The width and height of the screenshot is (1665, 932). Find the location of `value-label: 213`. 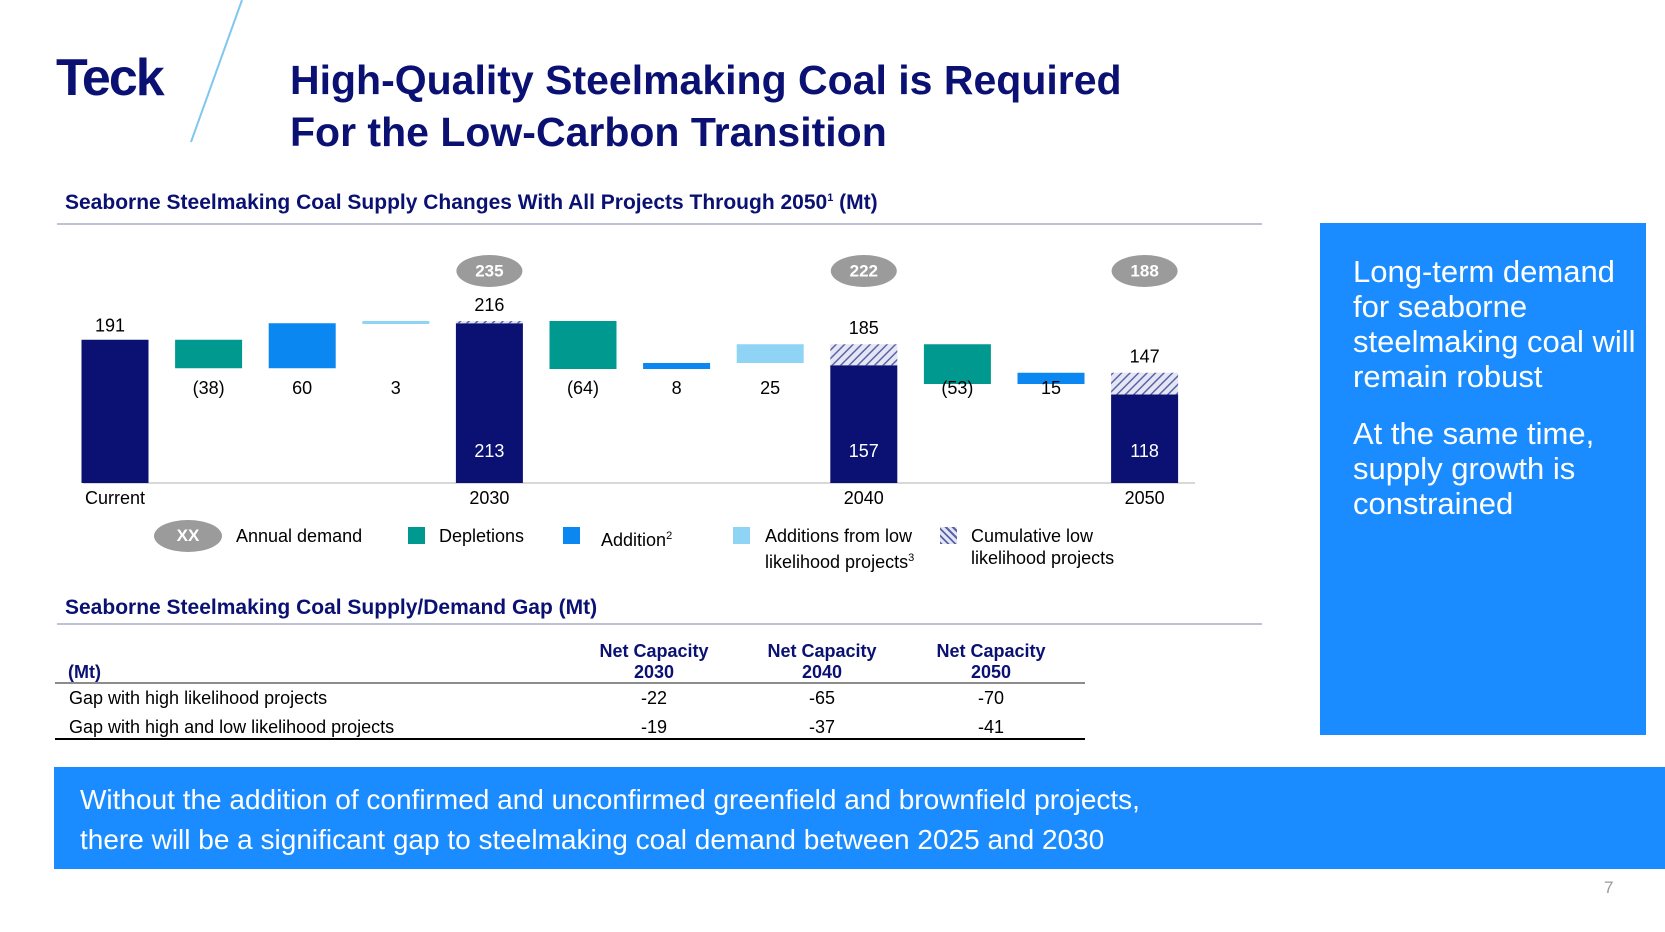

value-label: 213 is located at coordinates (489, 451).